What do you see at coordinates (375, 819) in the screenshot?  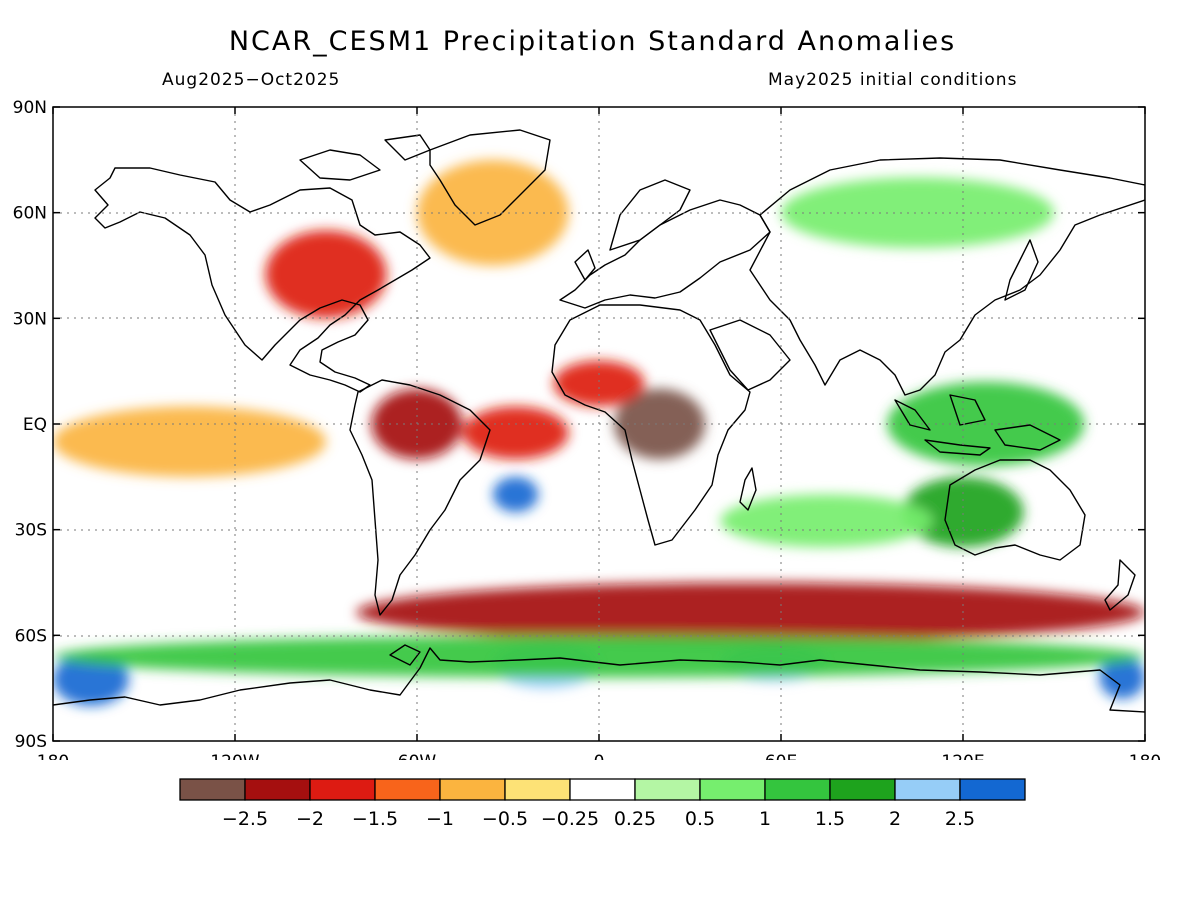 I see `colorbar-label: −1.5` at bounding box center [375, 819].